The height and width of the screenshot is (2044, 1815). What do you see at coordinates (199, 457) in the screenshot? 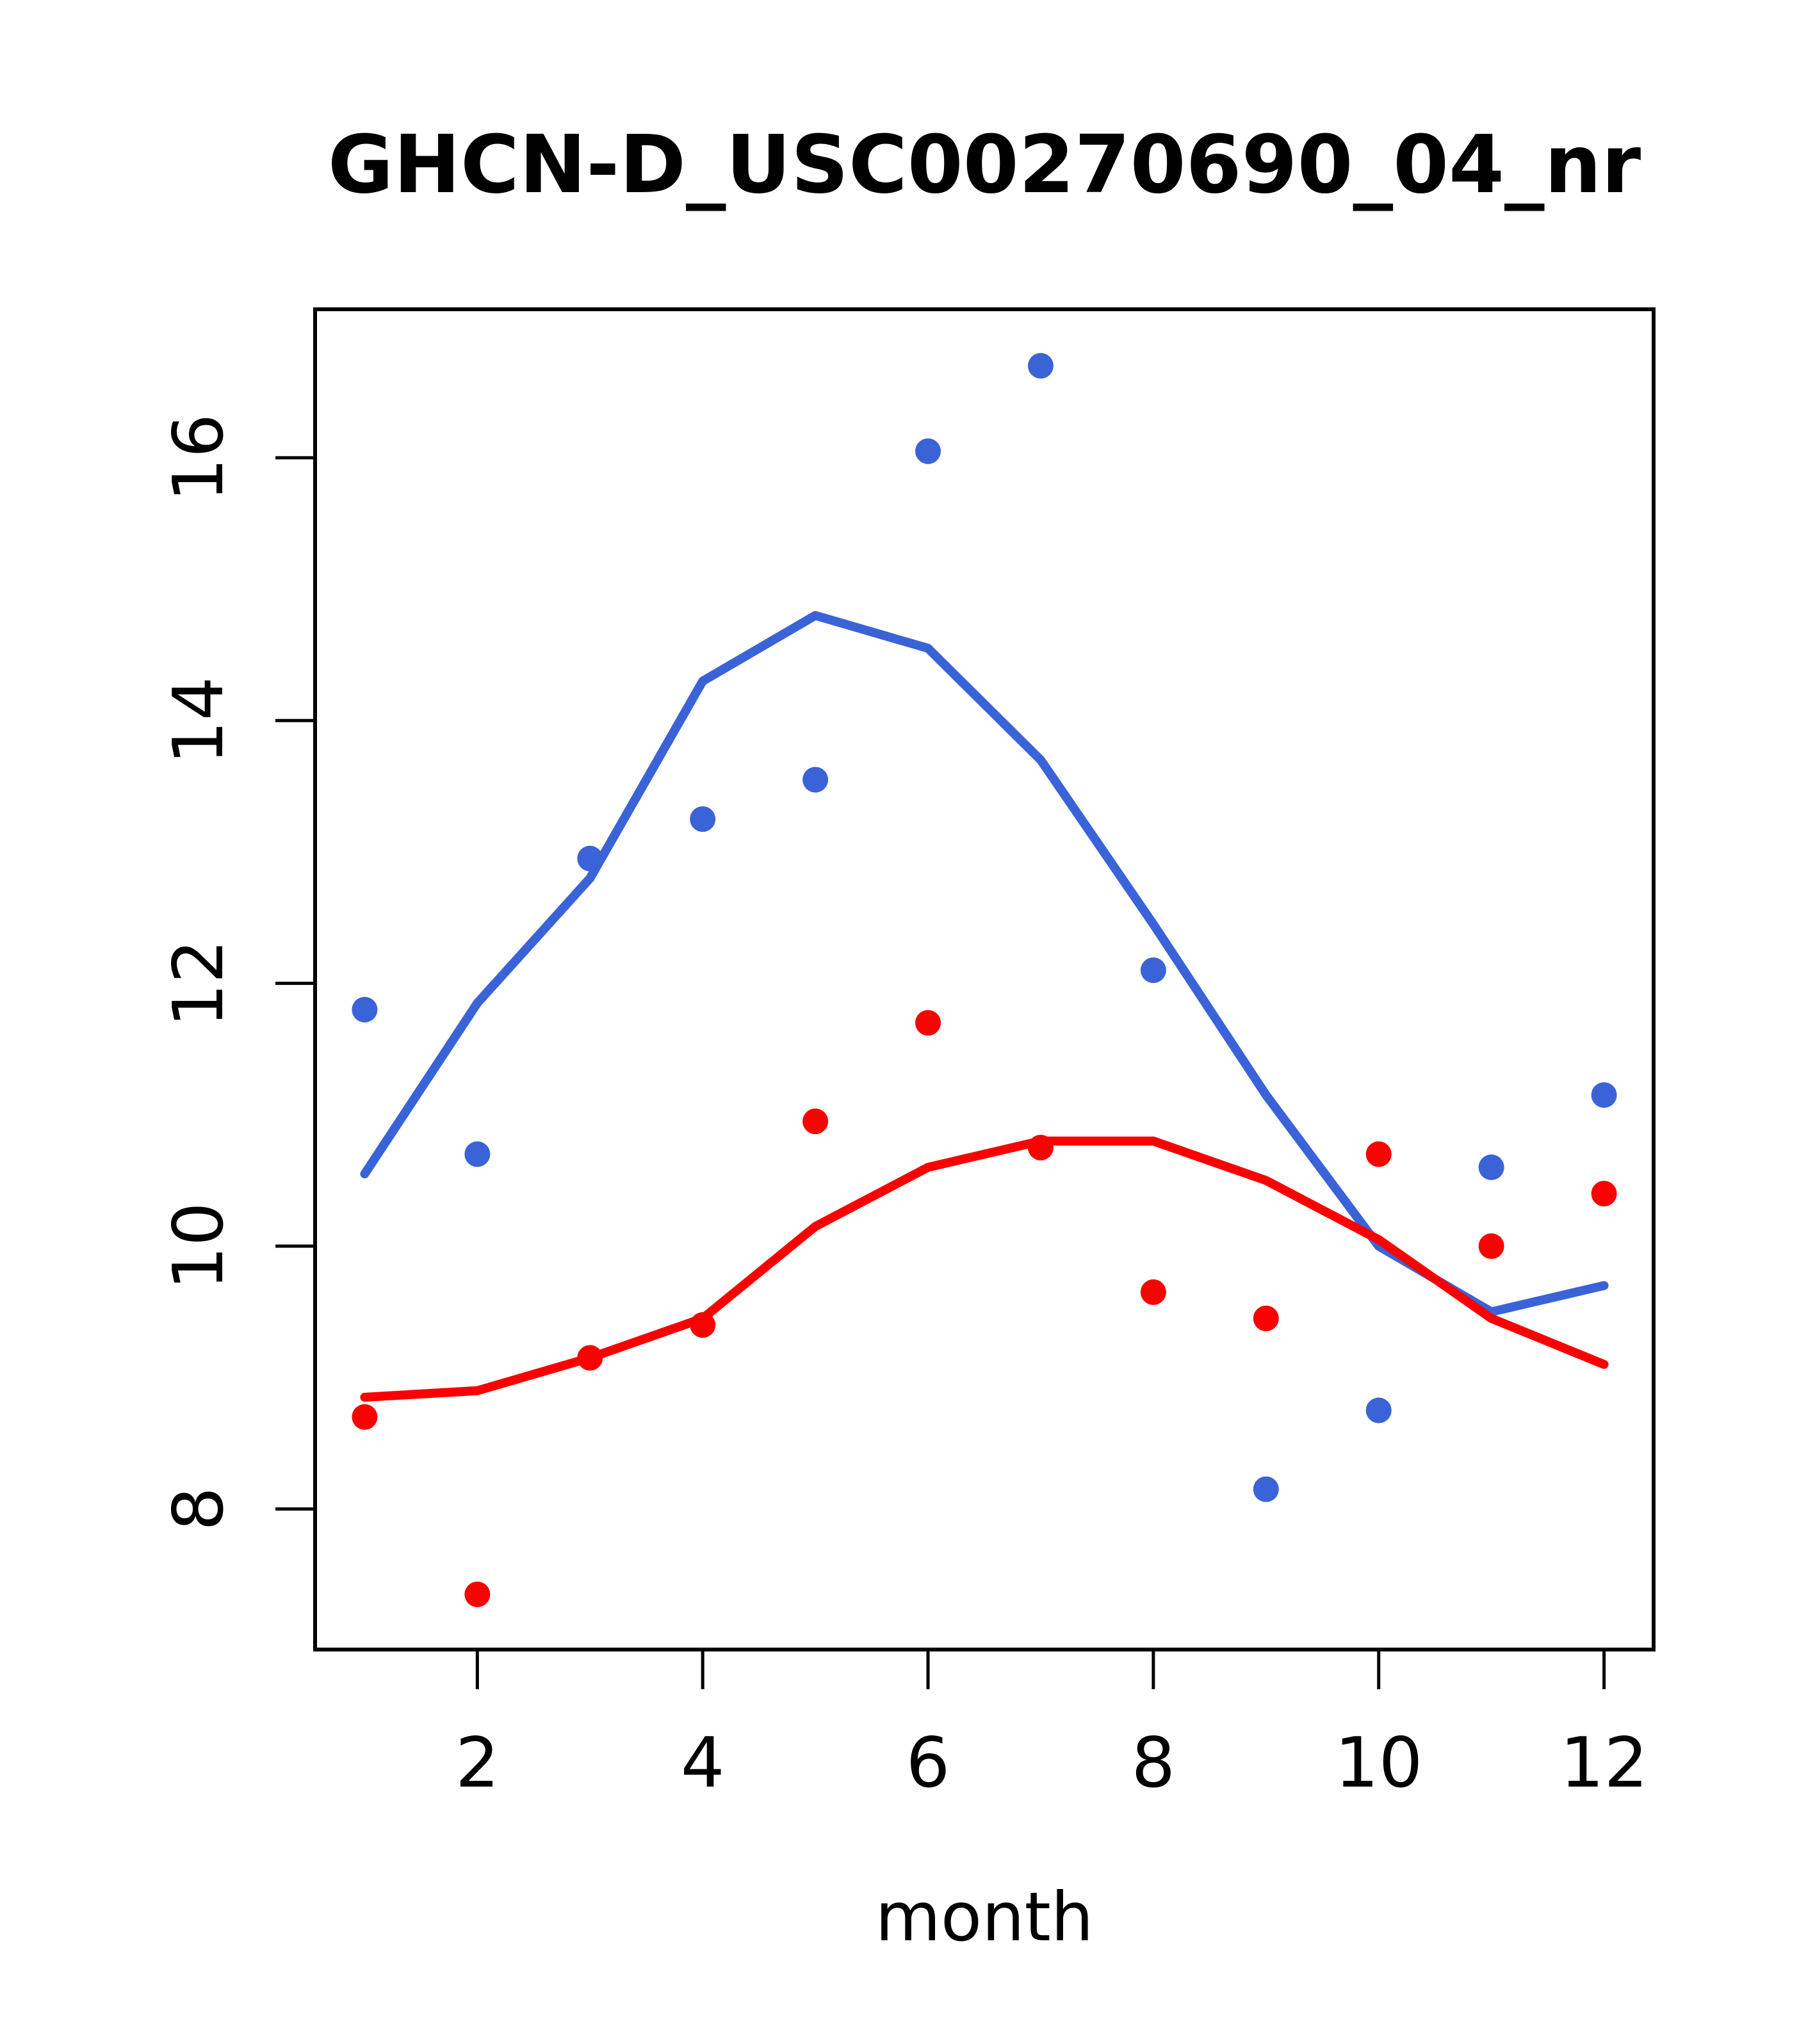
I see `y-tick-label: 16` at bounding box center [199, 457].